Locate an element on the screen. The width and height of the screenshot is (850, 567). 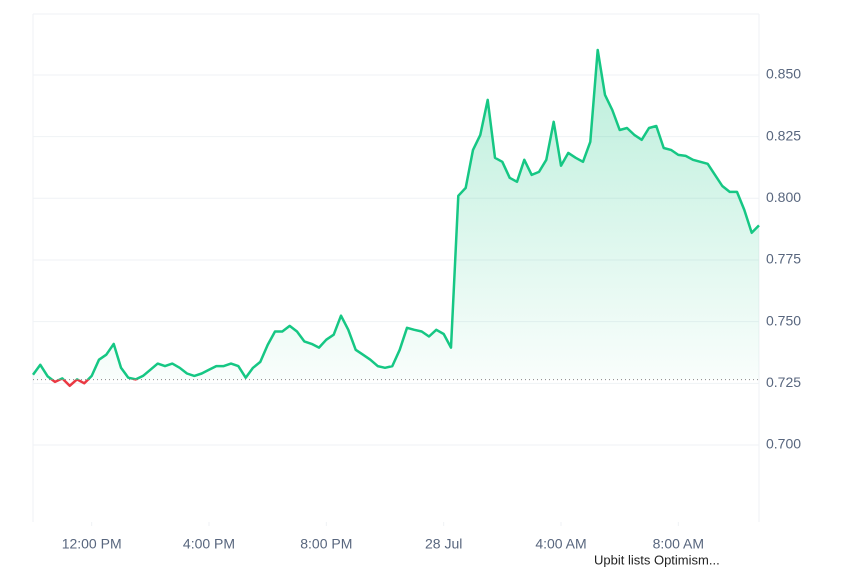
y-tick-label: 0.700 is located at coordinates (783, 444).